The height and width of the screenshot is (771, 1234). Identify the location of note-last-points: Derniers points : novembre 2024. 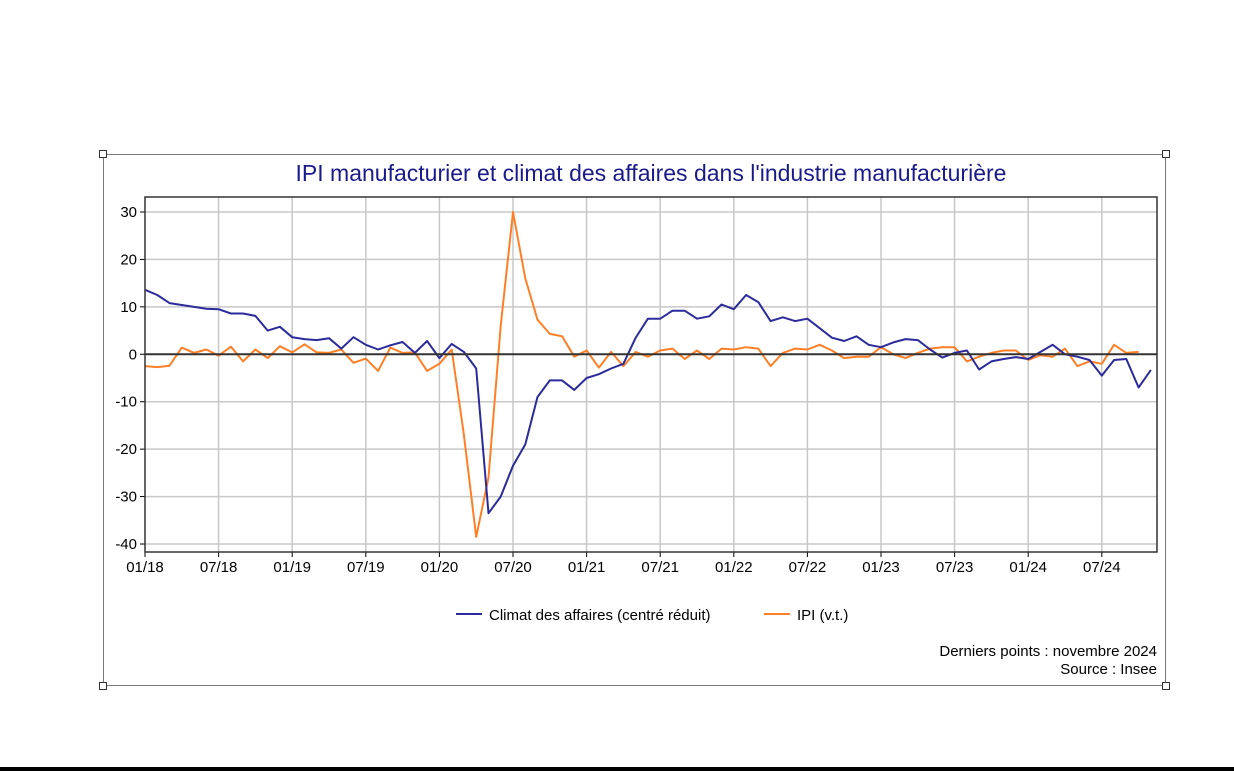
(1048, 651).